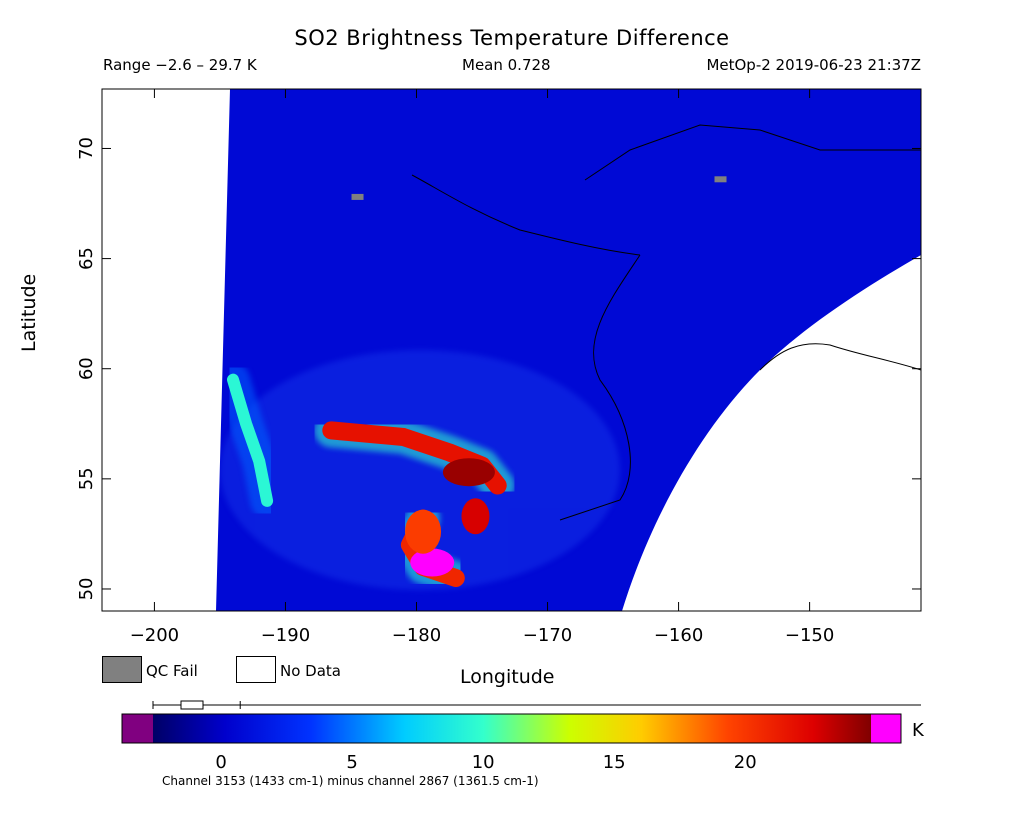 This screenshot has width=1024, height=813. What do you see at coordinates (507, 677) in the screenshot?
I see `x-axis-label: Longitude` at bounding box center [507, 677].